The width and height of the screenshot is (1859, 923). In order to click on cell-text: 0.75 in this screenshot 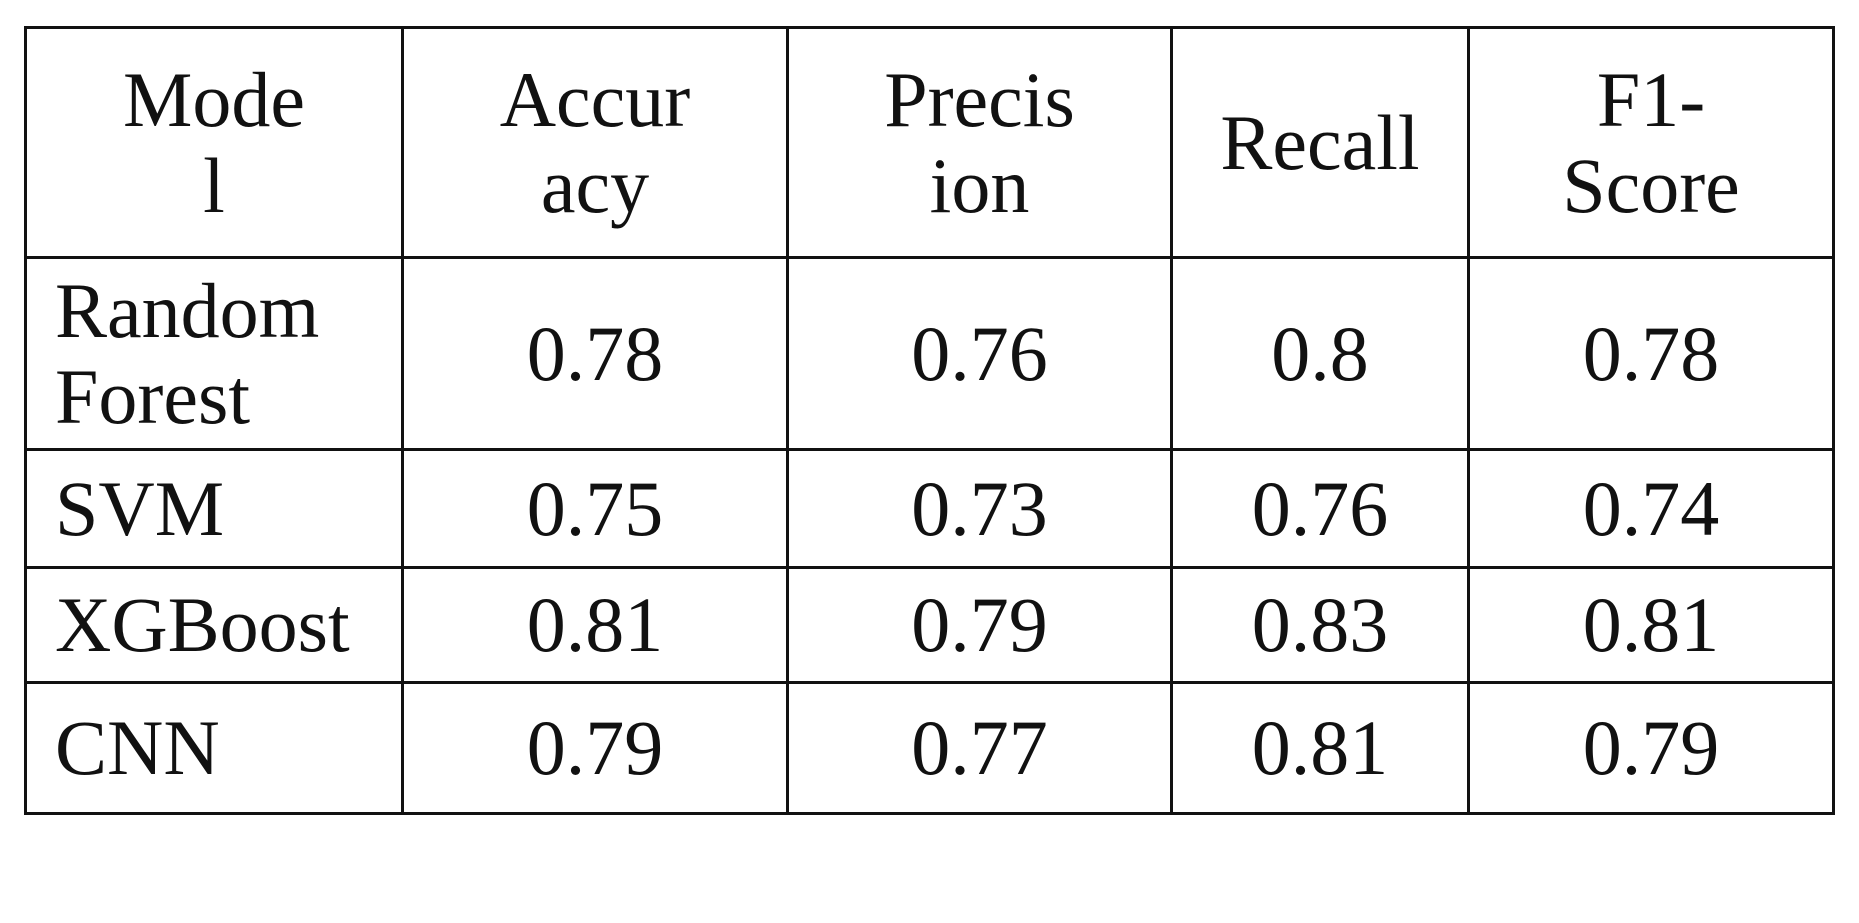, I will do `click(595, 508)`.